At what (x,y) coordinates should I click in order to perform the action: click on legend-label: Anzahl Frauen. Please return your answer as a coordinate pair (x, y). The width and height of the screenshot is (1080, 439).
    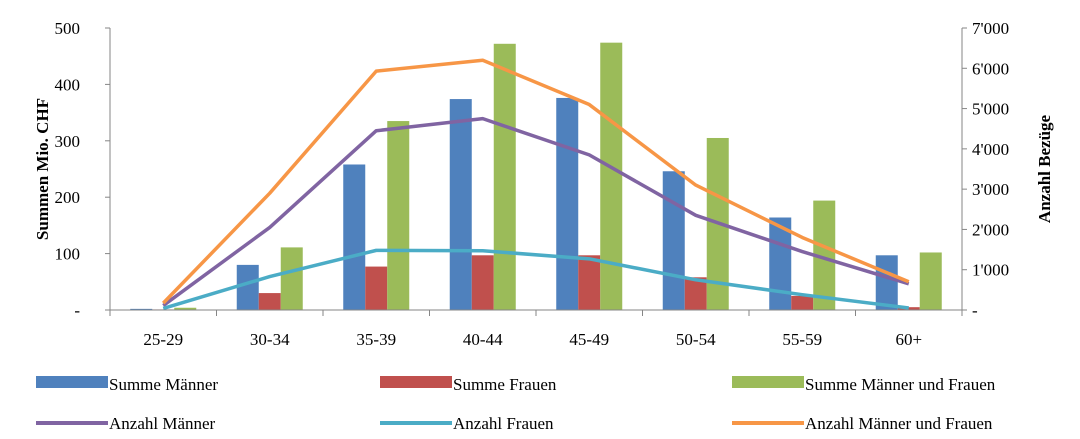
    Looking at the image, I should click on (503, 423).